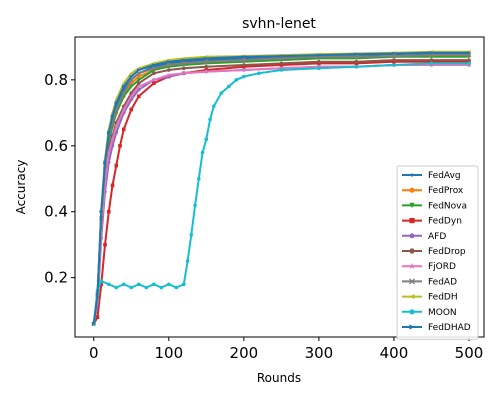  Describe the element at coordinates (394, 353) in the screenshot. I see `x-tick-label: 400` at that location.